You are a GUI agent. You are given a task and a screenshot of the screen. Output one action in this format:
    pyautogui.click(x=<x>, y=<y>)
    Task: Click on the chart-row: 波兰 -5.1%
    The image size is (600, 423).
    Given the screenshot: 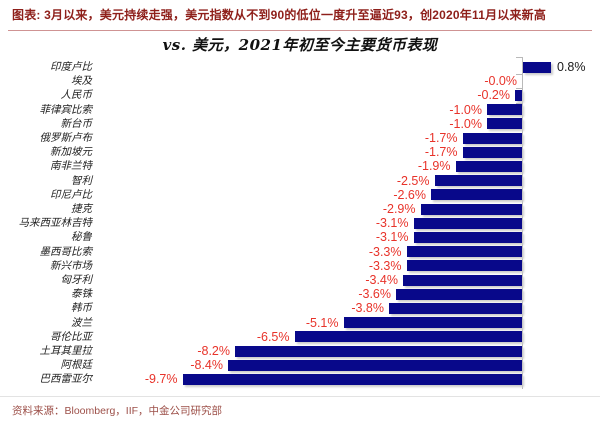 What is the action you would take?
    pyautogui.click(x=300, y=323)
    